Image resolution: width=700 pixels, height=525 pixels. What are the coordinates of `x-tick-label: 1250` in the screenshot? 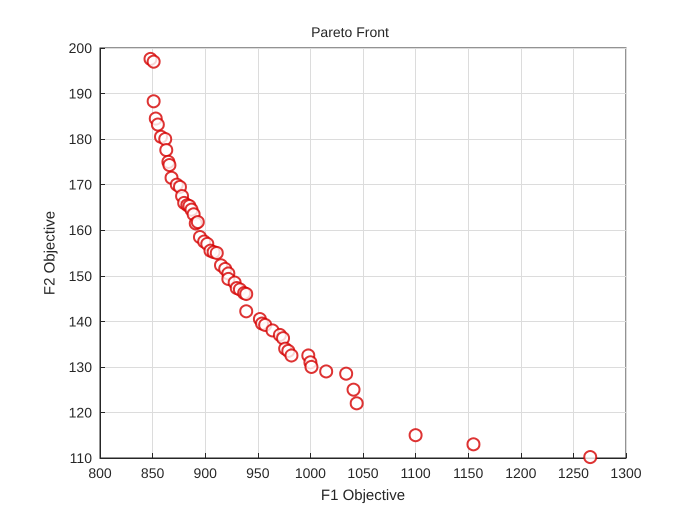 It's located at (574, 473).